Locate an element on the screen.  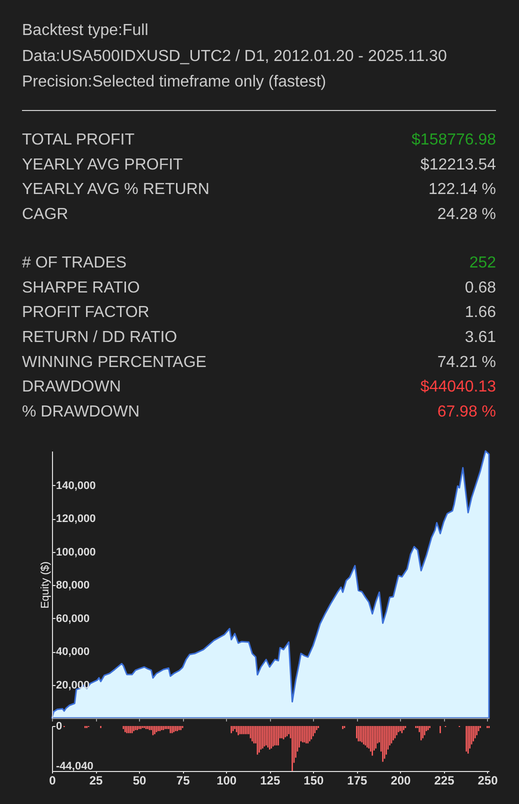
text: 122.14 % is located at coordinates (462, 189).